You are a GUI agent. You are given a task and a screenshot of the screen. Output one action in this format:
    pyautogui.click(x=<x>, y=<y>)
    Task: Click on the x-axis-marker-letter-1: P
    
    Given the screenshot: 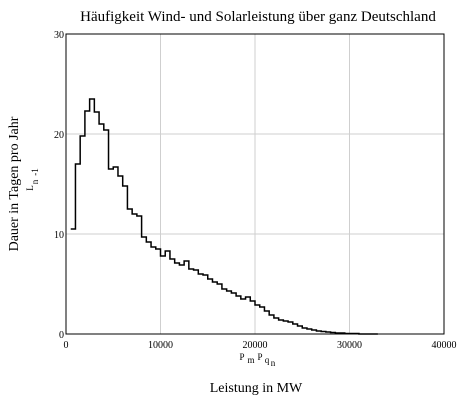 What is the action you would take?
    pyautogui.click(x=241, y=357)
    